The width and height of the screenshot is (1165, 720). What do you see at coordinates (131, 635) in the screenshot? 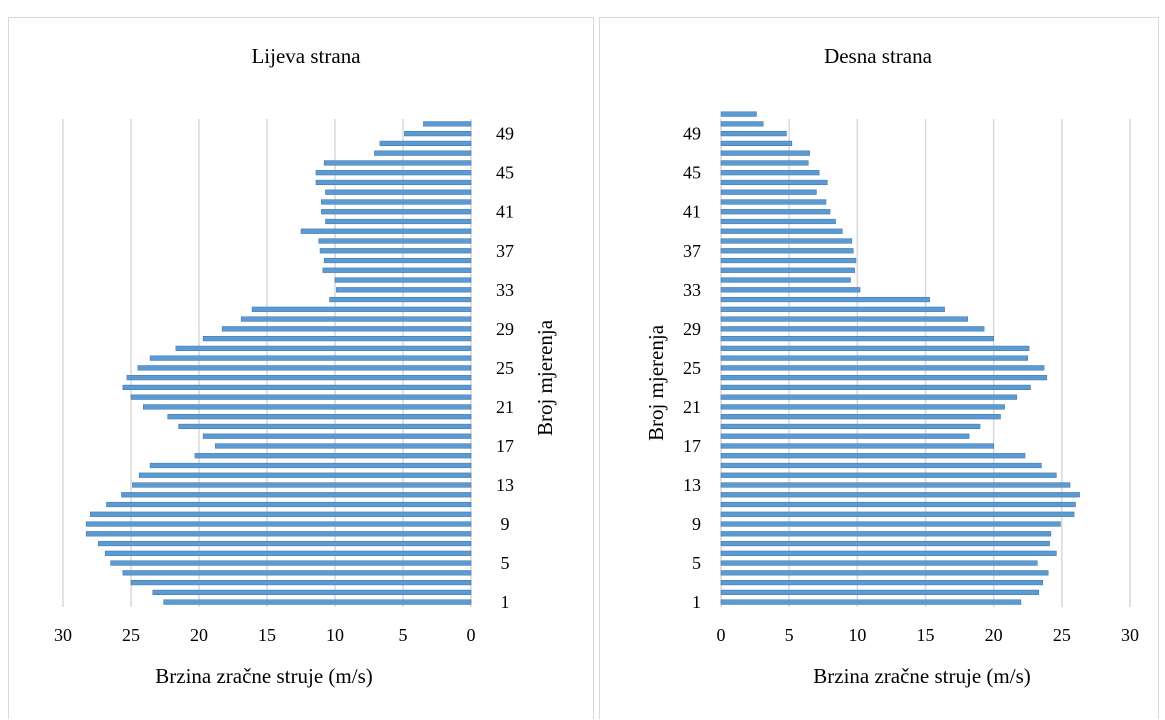
I see `x-tick-label: 25` at bounding box center [131, 635].